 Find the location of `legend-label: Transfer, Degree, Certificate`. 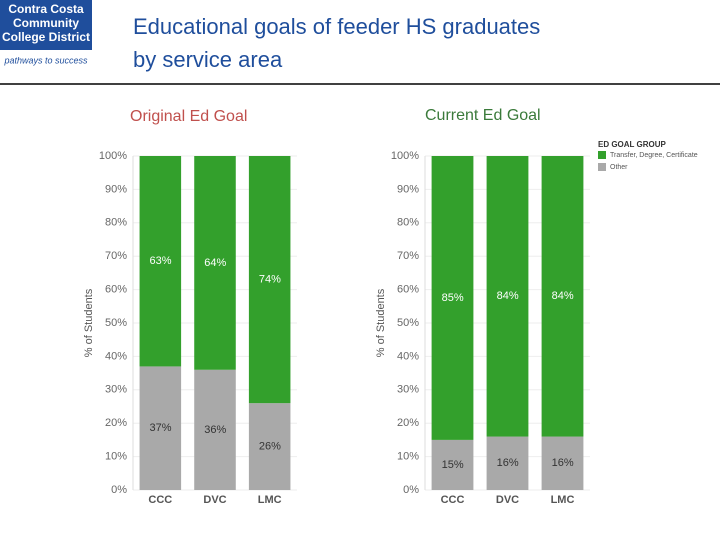

legend-label: Transfer, Degree, Certificate is located at coordinates (654, 155).